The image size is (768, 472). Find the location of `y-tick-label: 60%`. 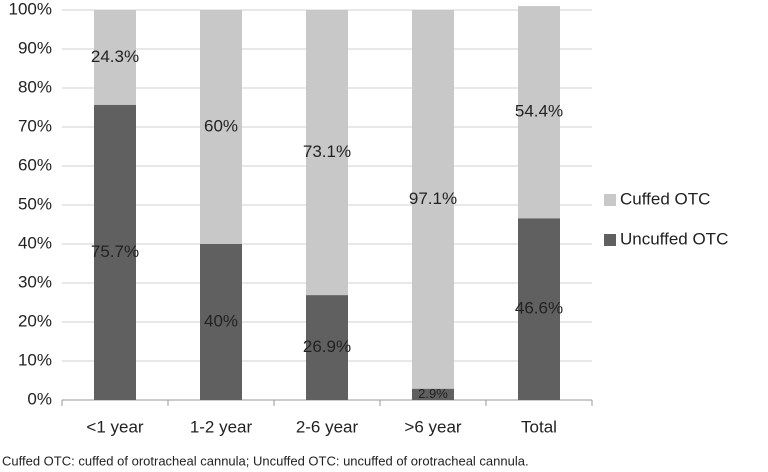

y-tick-label: 60% is located at coordinates (35, 164).